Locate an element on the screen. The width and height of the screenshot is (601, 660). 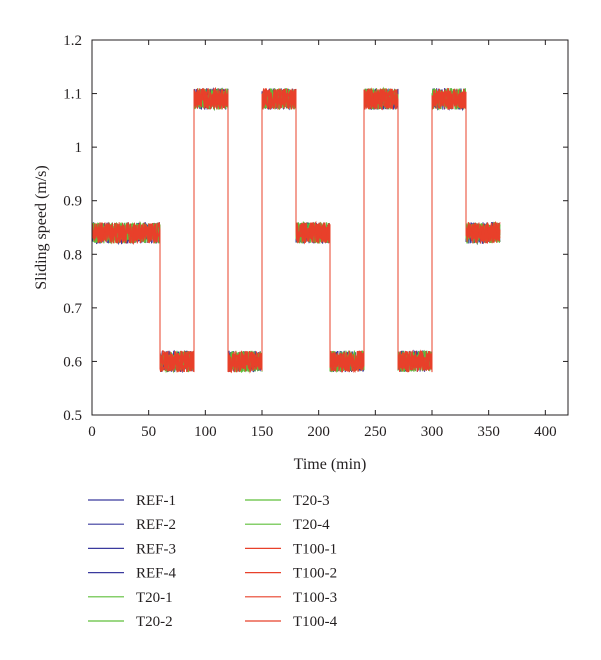
x-tick-label: 200 is located at coordinates (318, 432).